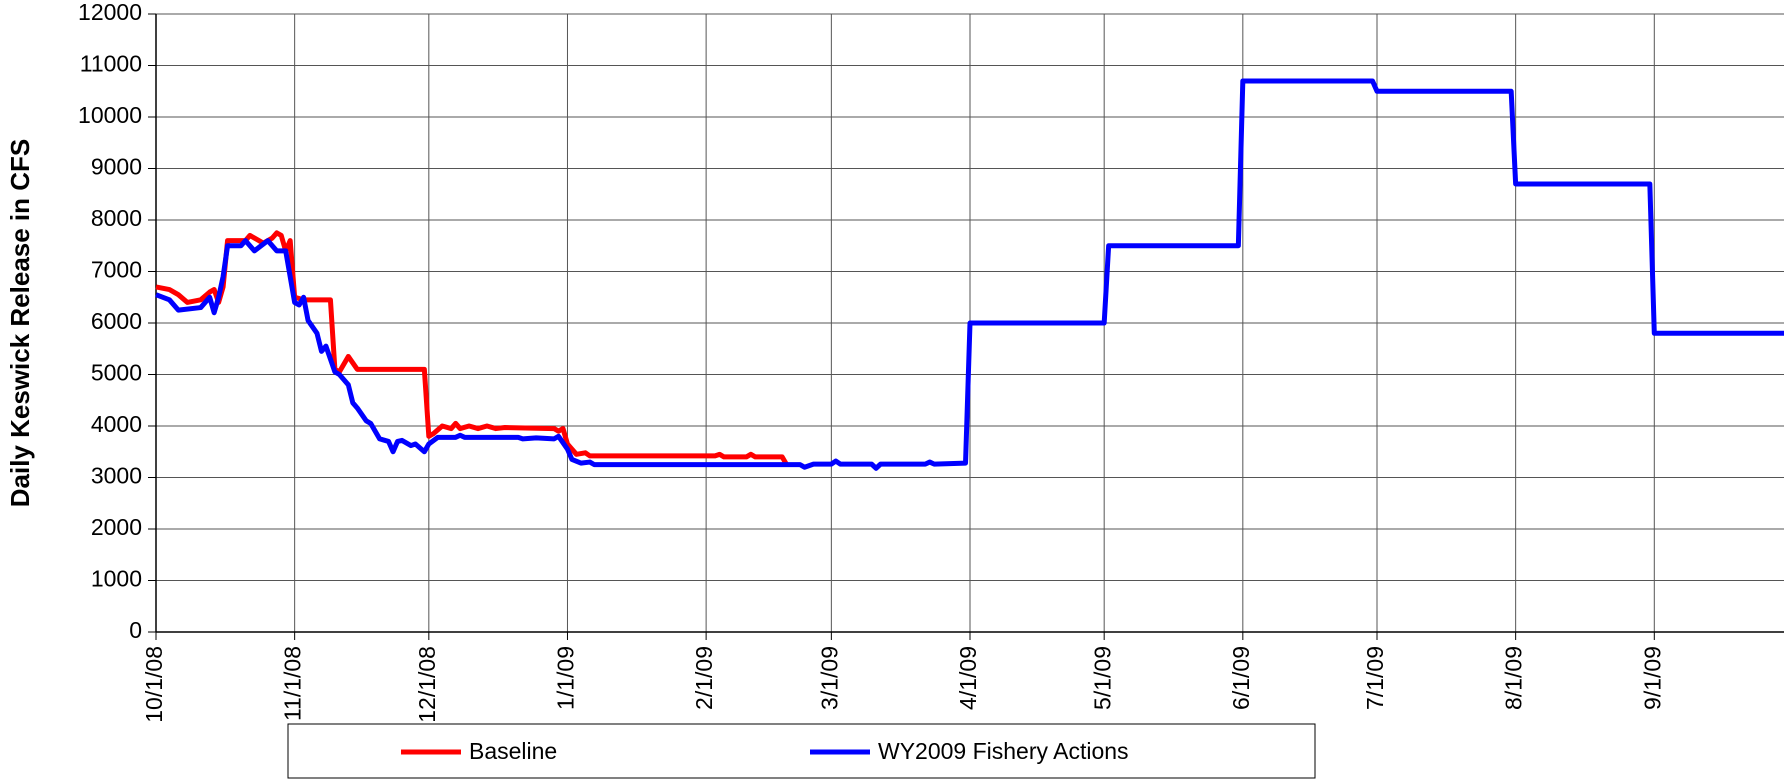 Image resolution: width=1785 pixels, height=780 pixels. What do you see at coordinates (1652, 678) in the screenshot?
I see `x-tick-label: 9/1/09` at bounding box center [1652, 678].